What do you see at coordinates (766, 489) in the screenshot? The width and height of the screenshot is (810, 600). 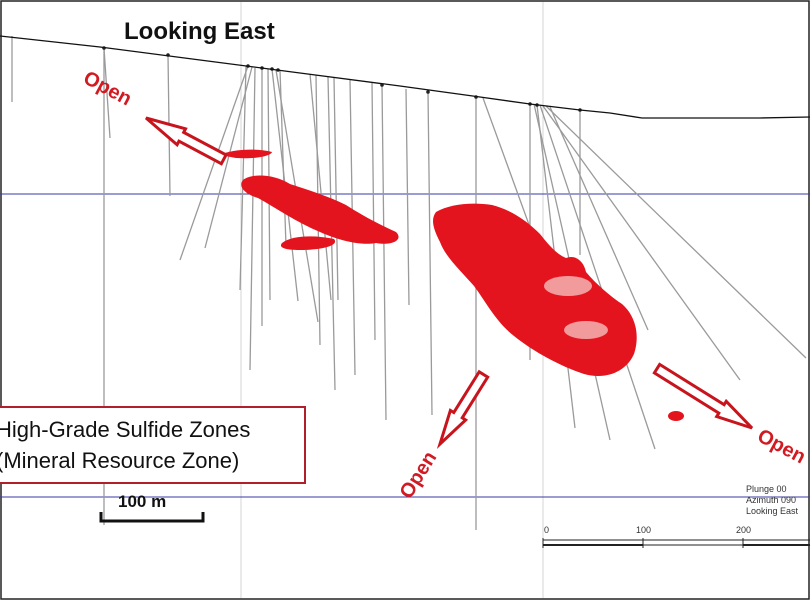 I see `plunge-text: Plunge 00` at bounding box center [766, 489].